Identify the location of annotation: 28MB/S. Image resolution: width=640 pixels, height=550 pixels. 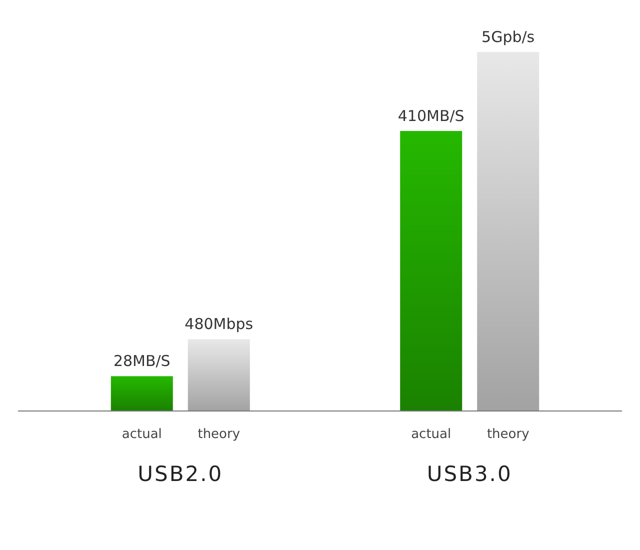
(141, 361).